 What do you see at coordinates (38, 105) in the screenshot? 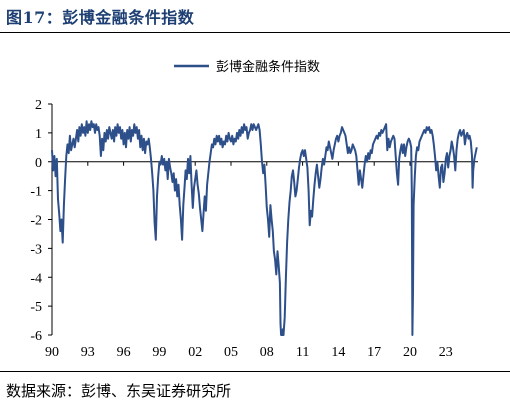
I see `y-tick-label: 2` at bounding box center [38, 105].